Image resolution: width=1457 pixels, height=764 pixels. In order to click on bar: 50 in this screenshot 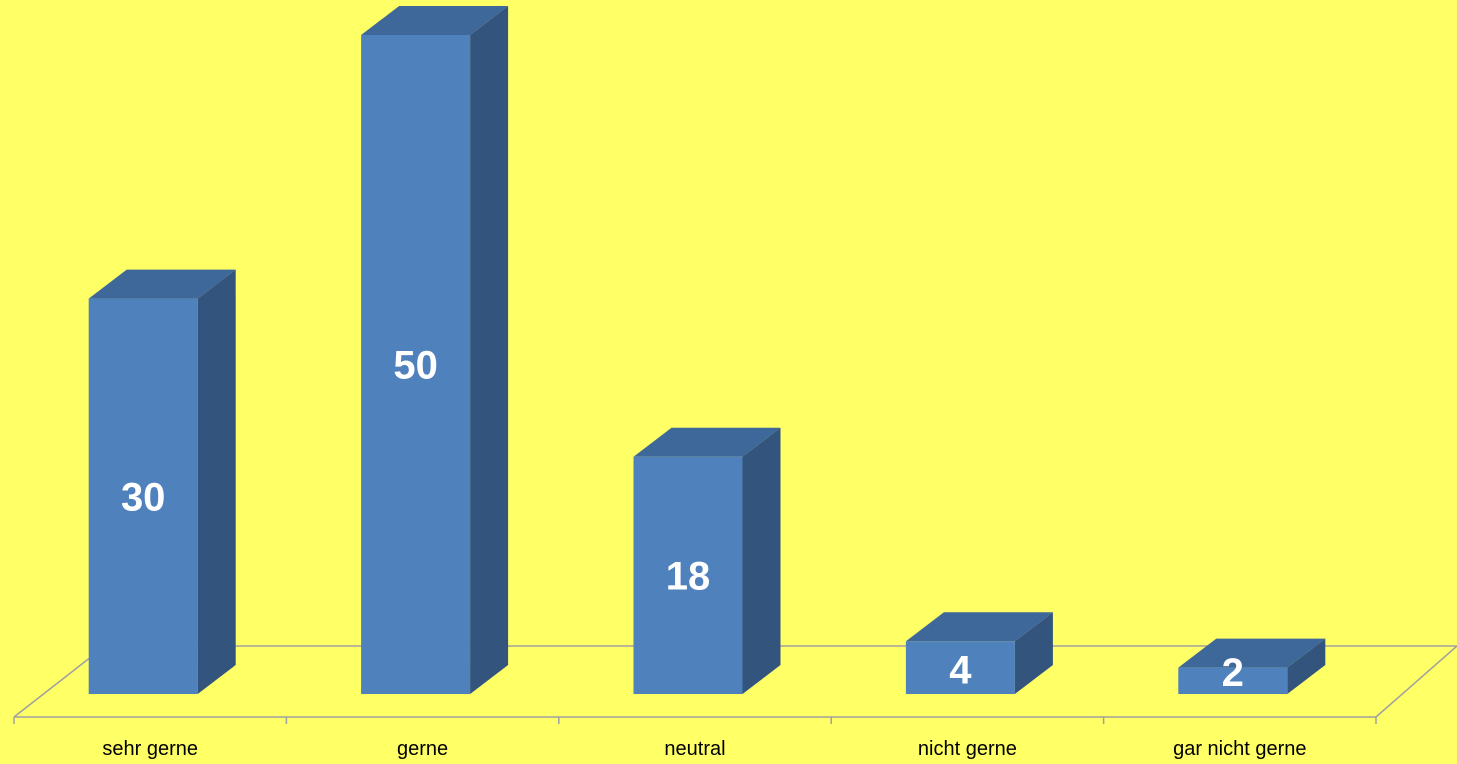, I will do `click(435, 350)`.